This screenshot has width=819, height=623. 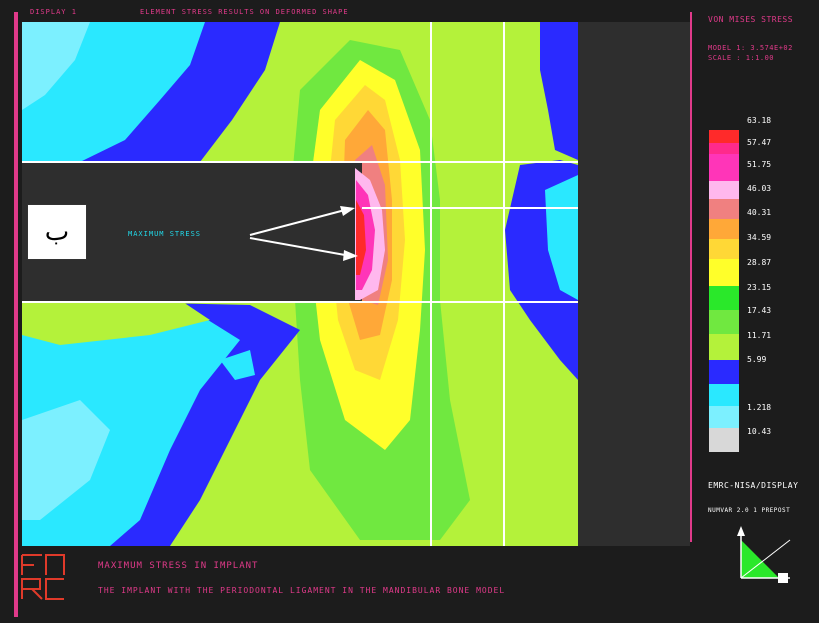 What do you see at coordinates (559, 91) in the screenshot?
I see `contour-blue-top-right` at bounding box center [559, 91].